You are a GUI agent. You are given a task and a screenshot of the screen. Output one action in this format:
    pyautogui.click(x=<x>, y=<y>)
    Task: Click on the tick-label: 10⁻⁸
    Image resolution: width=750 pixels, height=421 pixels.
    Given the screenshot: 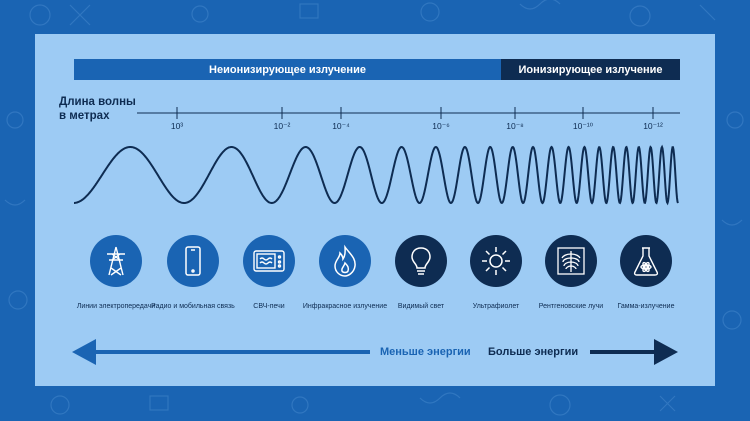 What is the action you would take?
    pyautogui.click(x=515, y=126)
    